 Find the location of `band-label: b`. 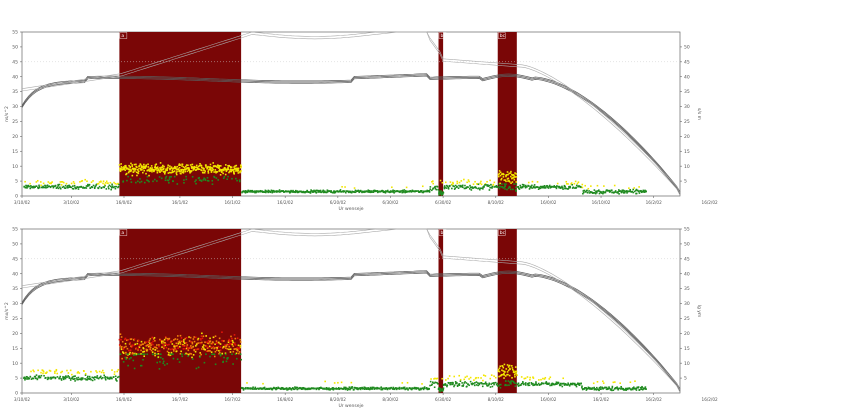

band-label: b is located at coordinates (442, 36).